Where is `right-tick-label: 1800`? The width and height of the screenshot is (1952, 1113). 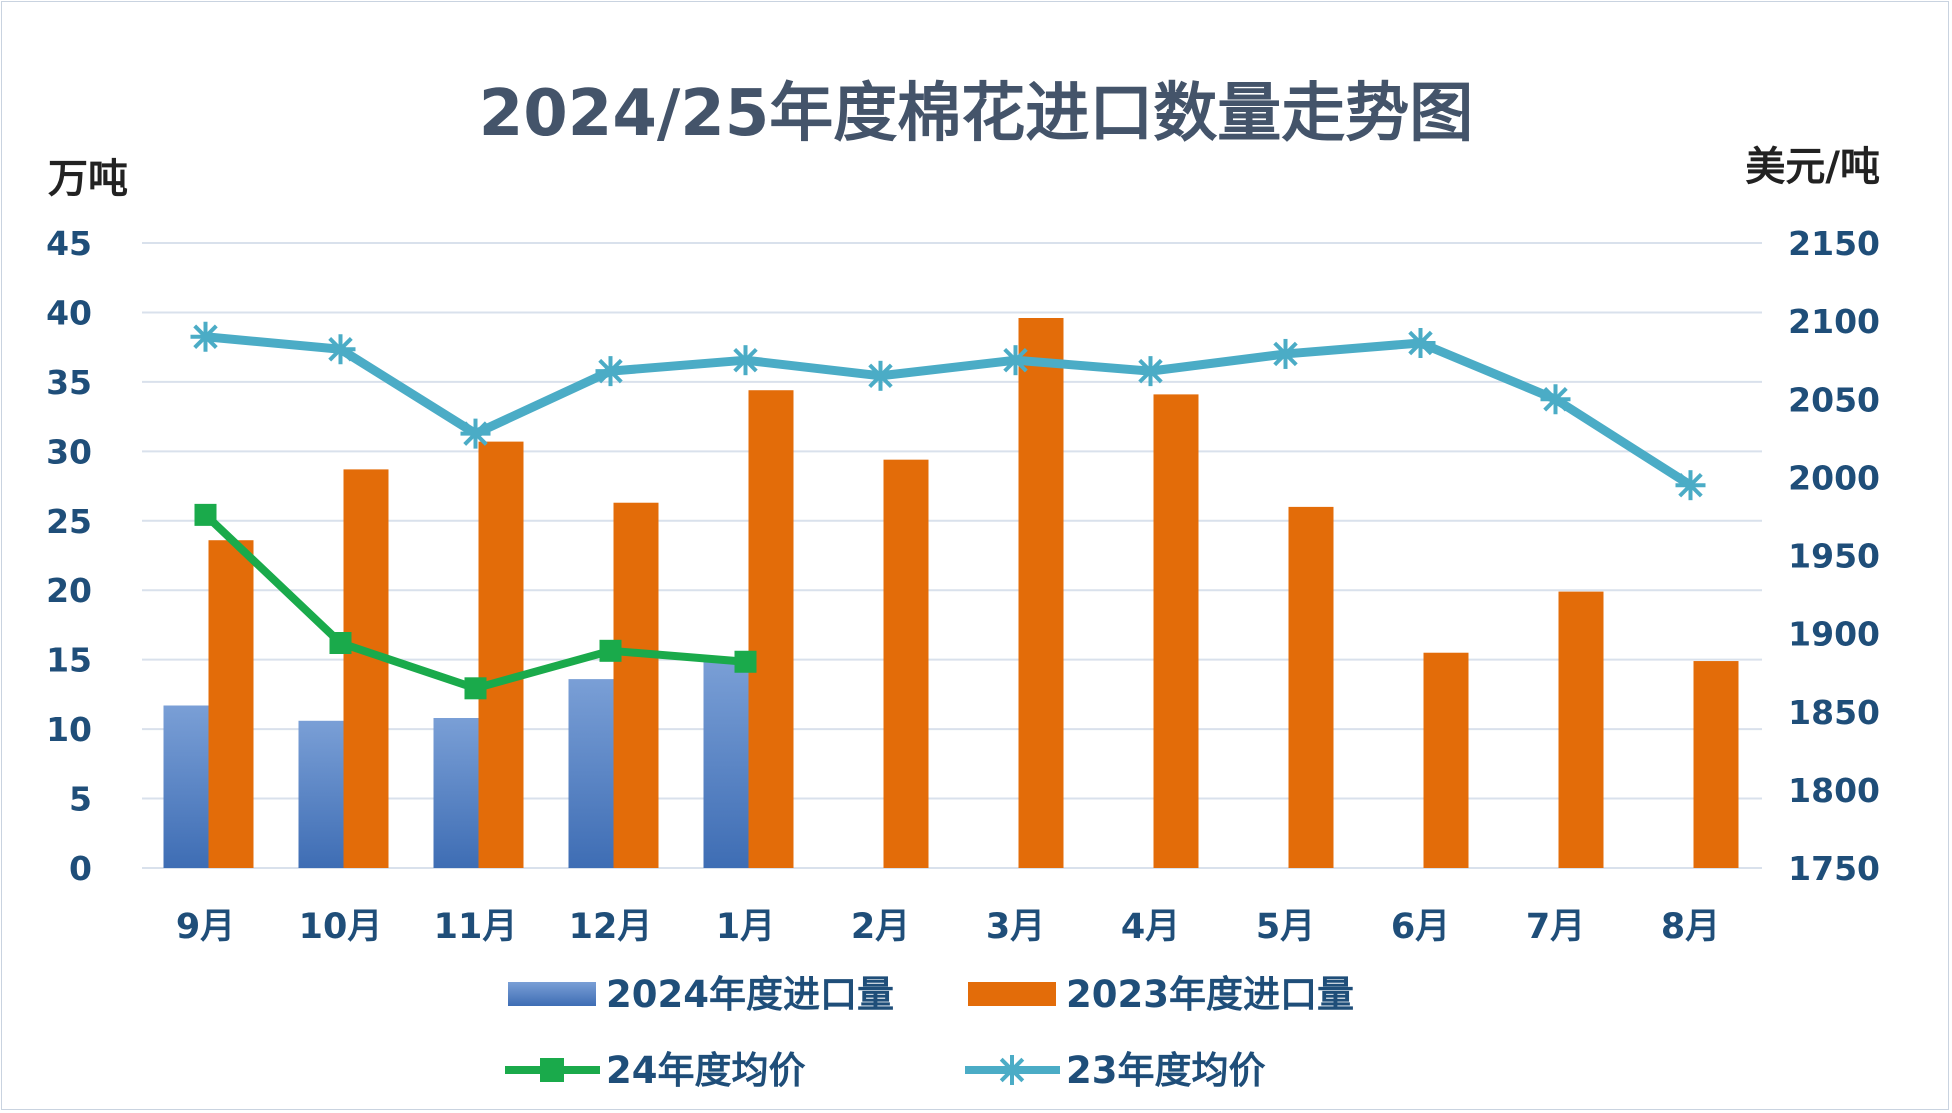 right-tick-label: 1800 is located at coordinates (1834, 790).